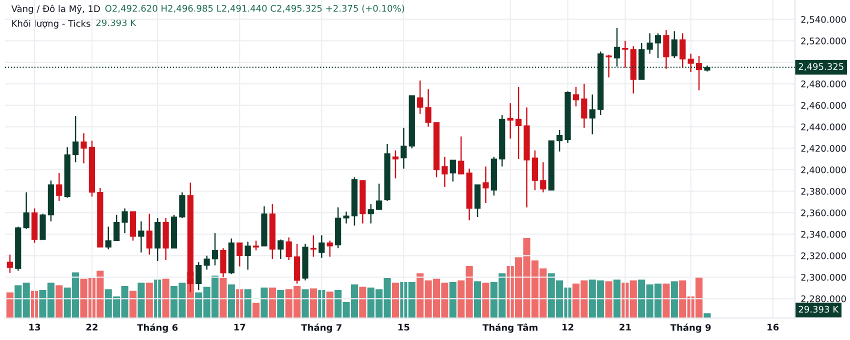  Describe the element at coordinates (823, 148) in the screenshot. I see `y-tick-label: 2,420.000` at that location.